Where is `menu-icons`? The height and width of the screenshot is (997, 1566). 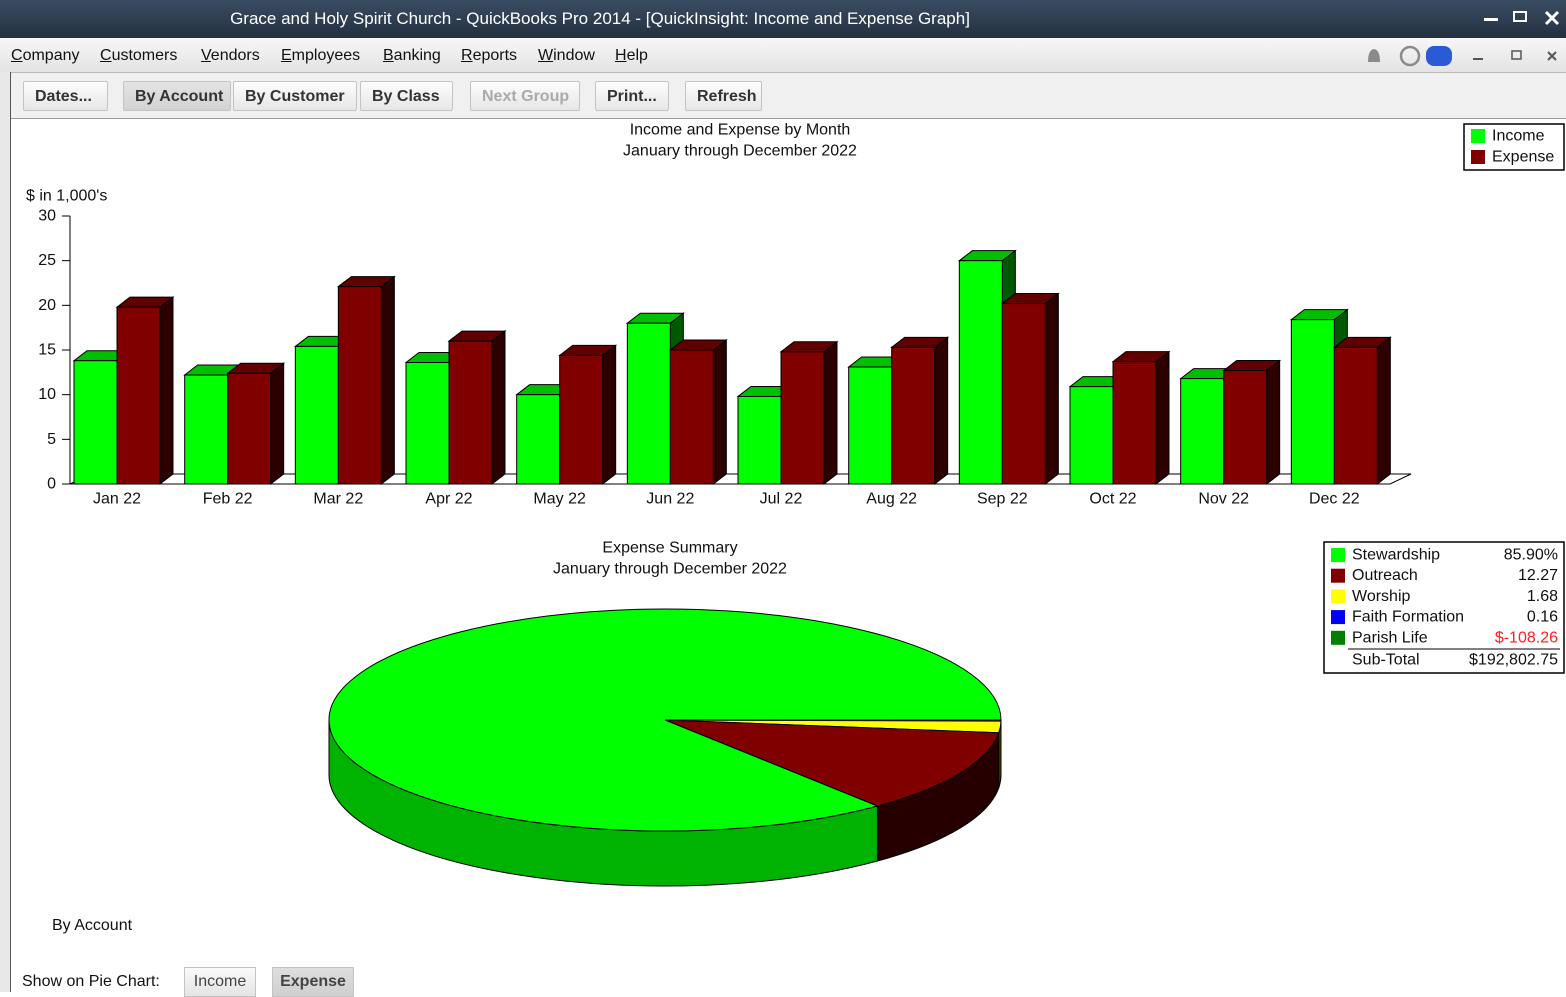 menu-icons is located at coordinates (1463, 56).